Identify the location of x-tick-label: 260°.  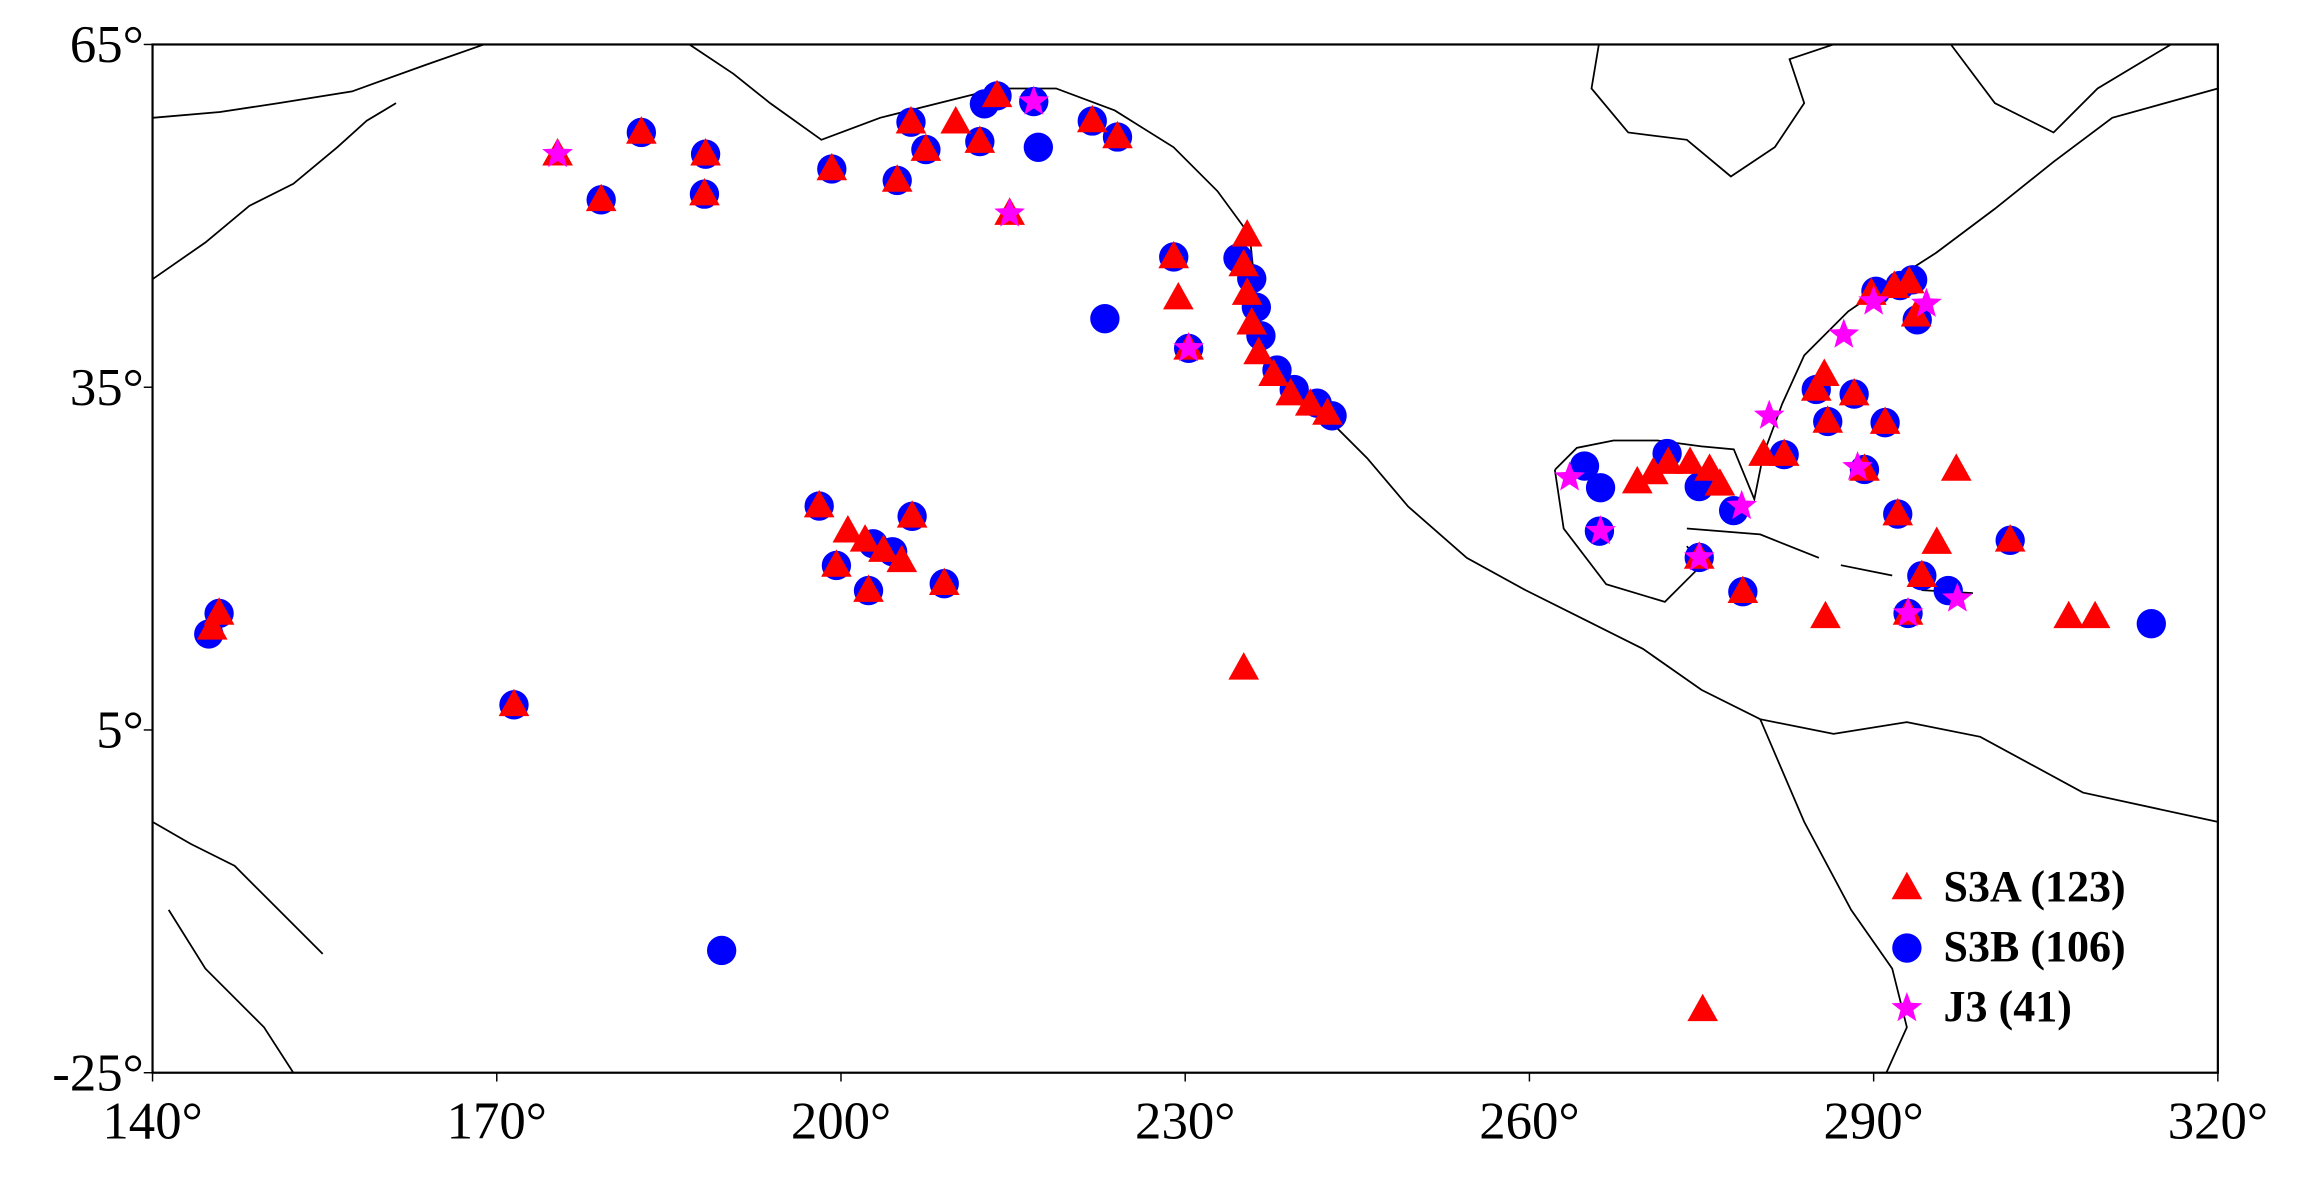
(1529, 1122).